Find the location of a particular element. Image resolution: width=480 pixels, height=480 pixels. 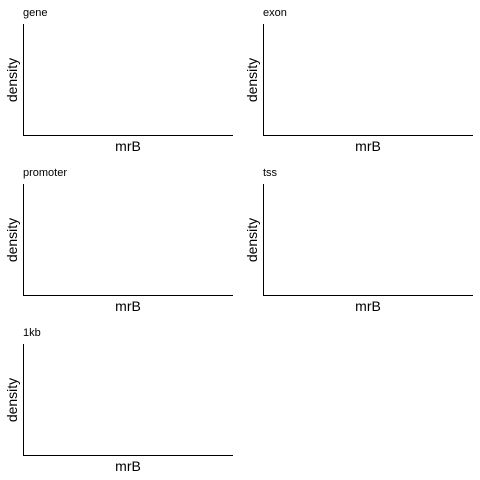

panel-exon: exon mrB density is located at coordinates (358, 80).